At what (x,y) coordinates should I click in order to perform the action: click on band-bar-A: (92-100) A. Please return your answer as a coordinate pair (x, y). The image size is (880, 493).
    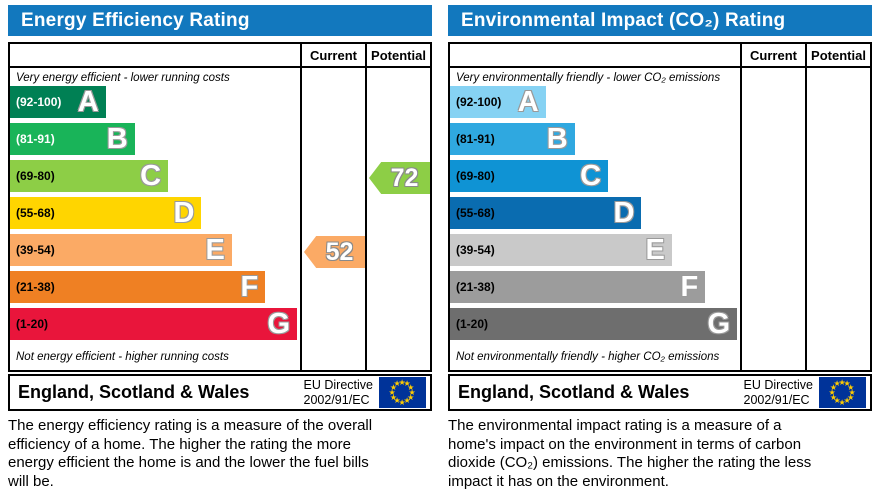
    Looking at the image, I should click on (58, 102).